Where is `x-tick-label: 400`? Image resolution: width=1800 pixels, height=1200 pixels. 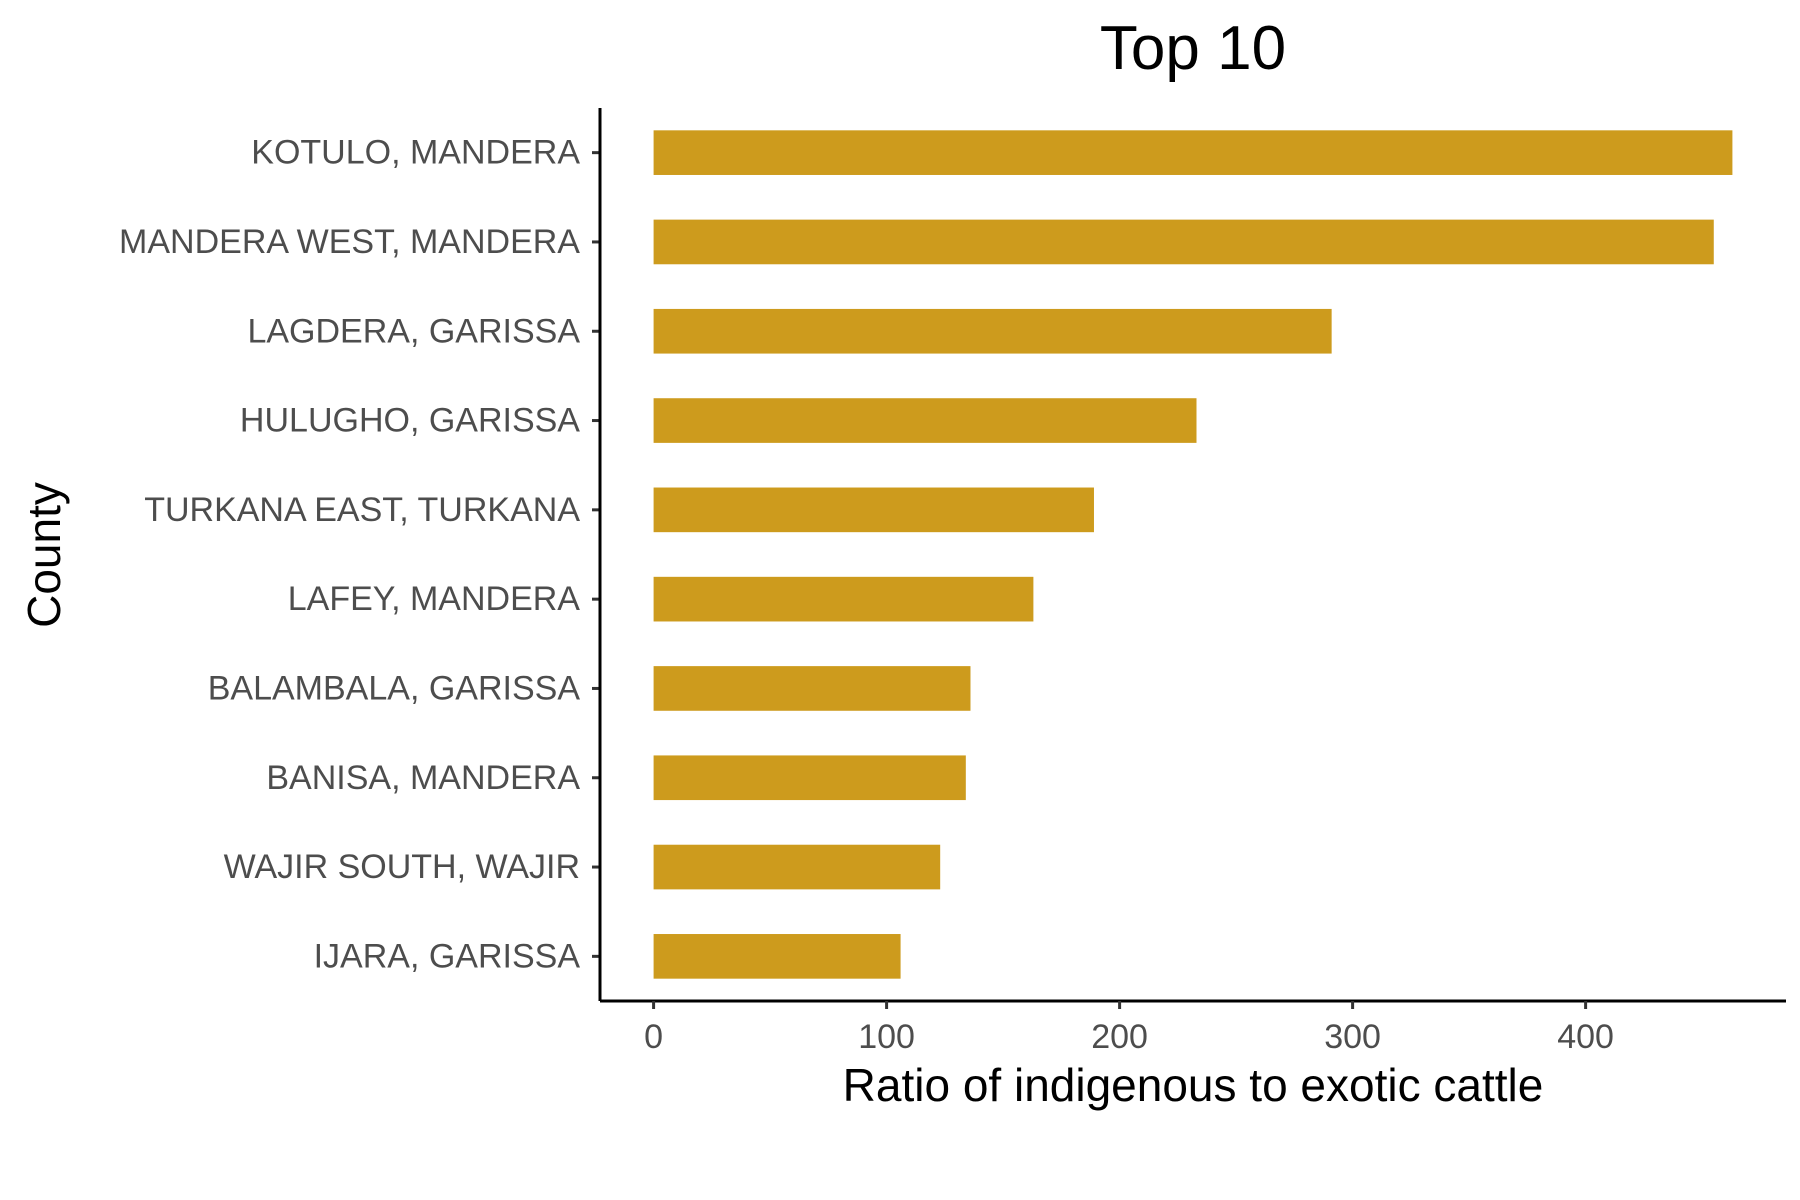 x-tick-label: 400 is located at coordinates (1585, 1037).